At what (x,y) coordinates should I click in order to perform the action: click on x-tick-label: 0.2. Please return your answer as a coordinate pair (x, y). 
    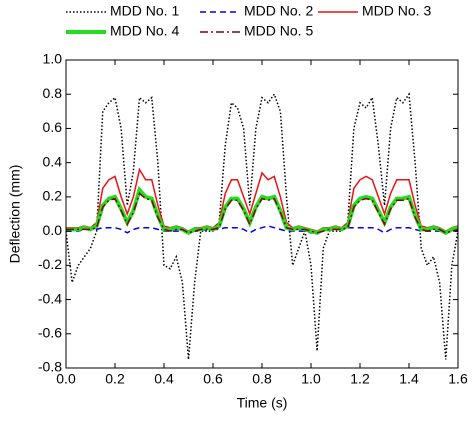
    Looking at the image, I should click on (115, 379).